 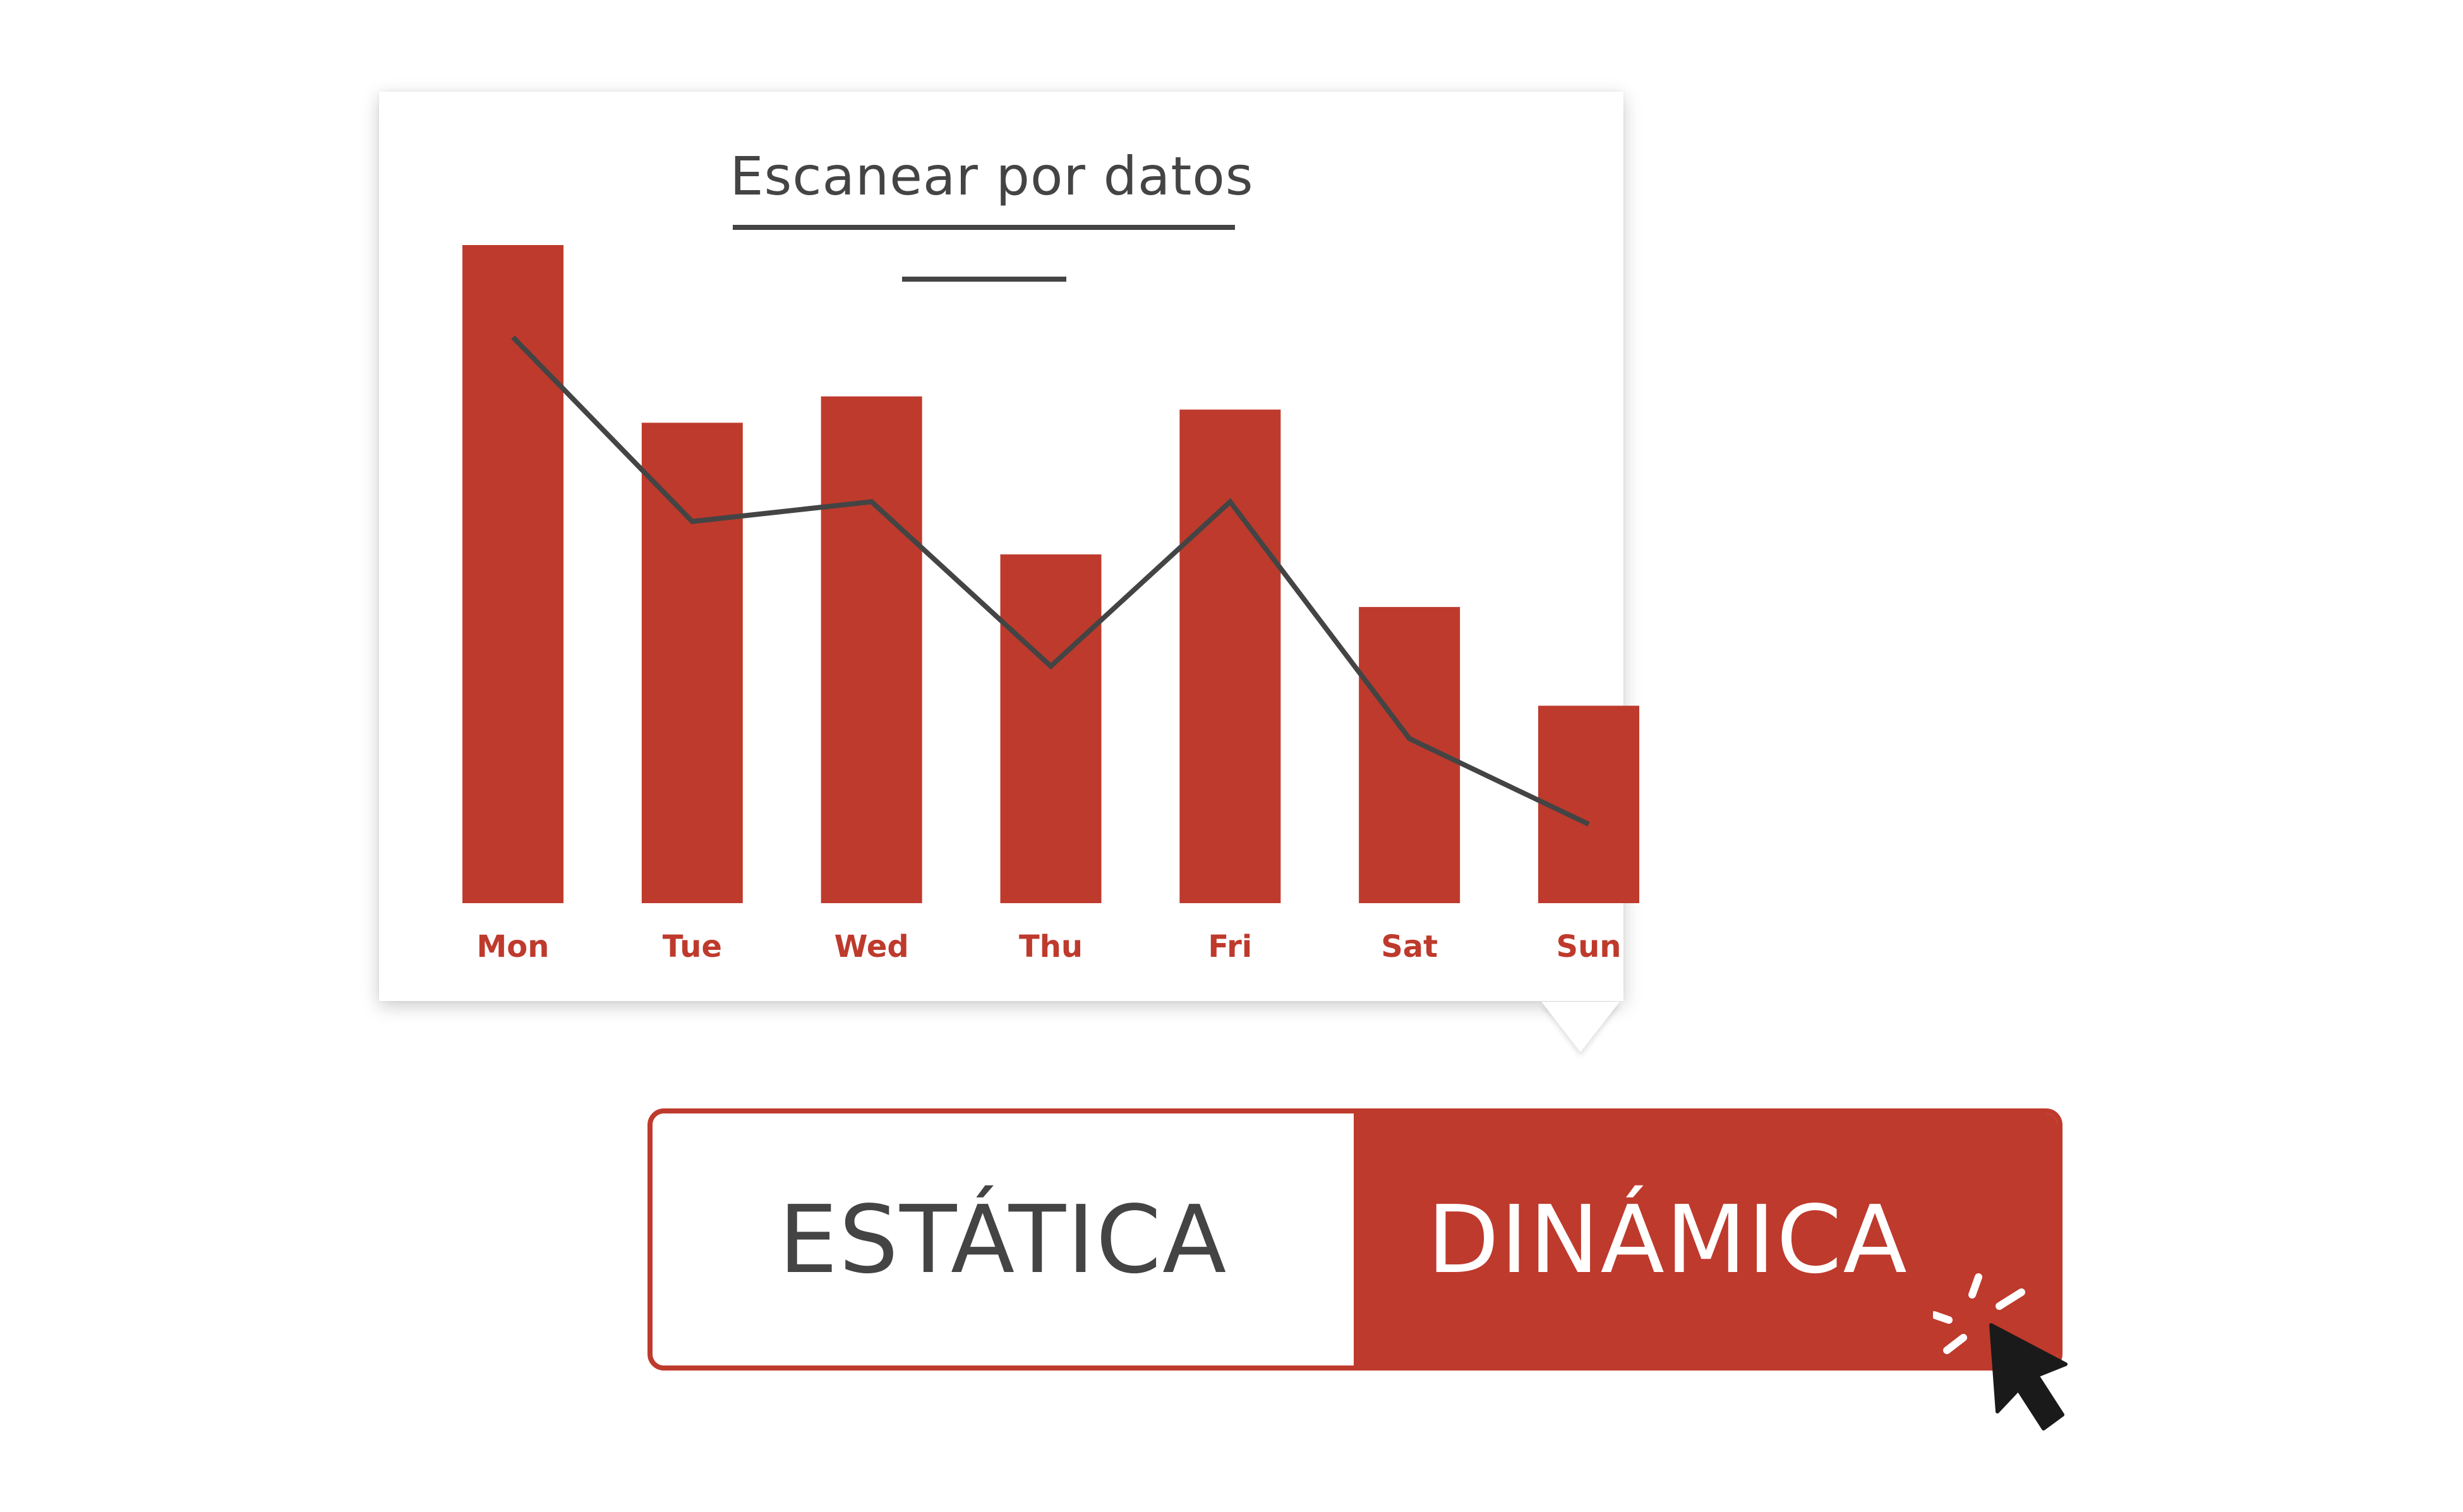 What do you see at coordinates (1979, 1313) in the screenshot?
I see `click-burst-lines` at bounding box center [1979, 1313].